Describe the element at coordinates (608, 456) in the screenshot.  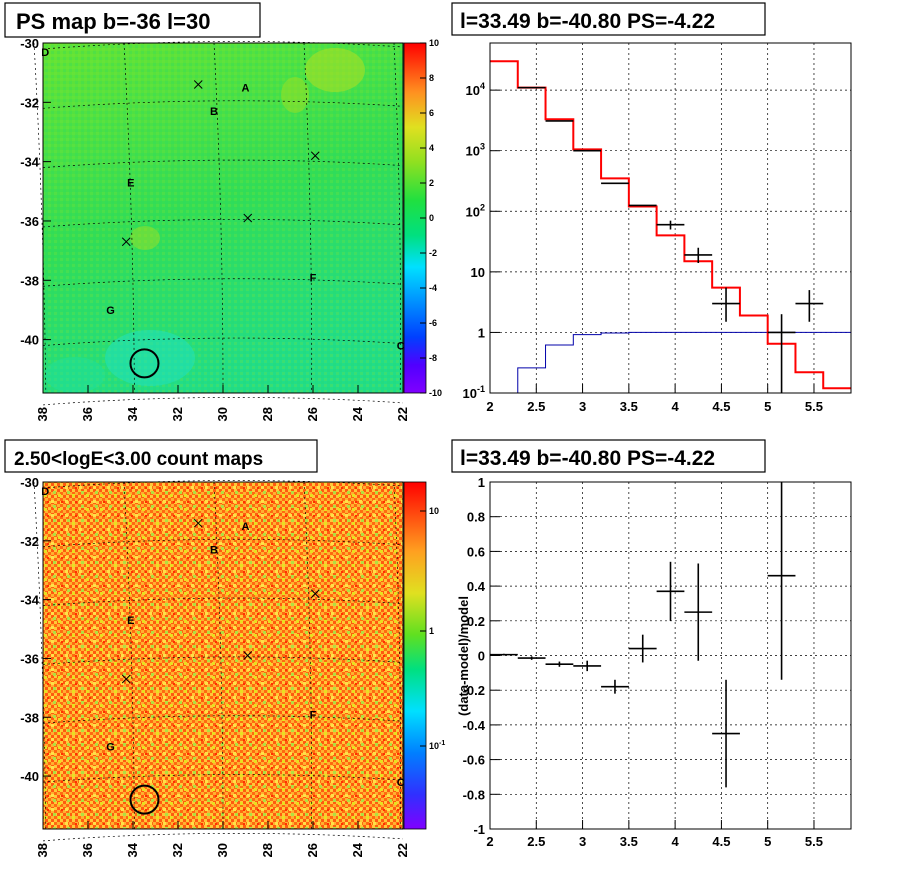
I see `residual-title: l=33.49 b=-40.80 PS=-4.22` at that location.